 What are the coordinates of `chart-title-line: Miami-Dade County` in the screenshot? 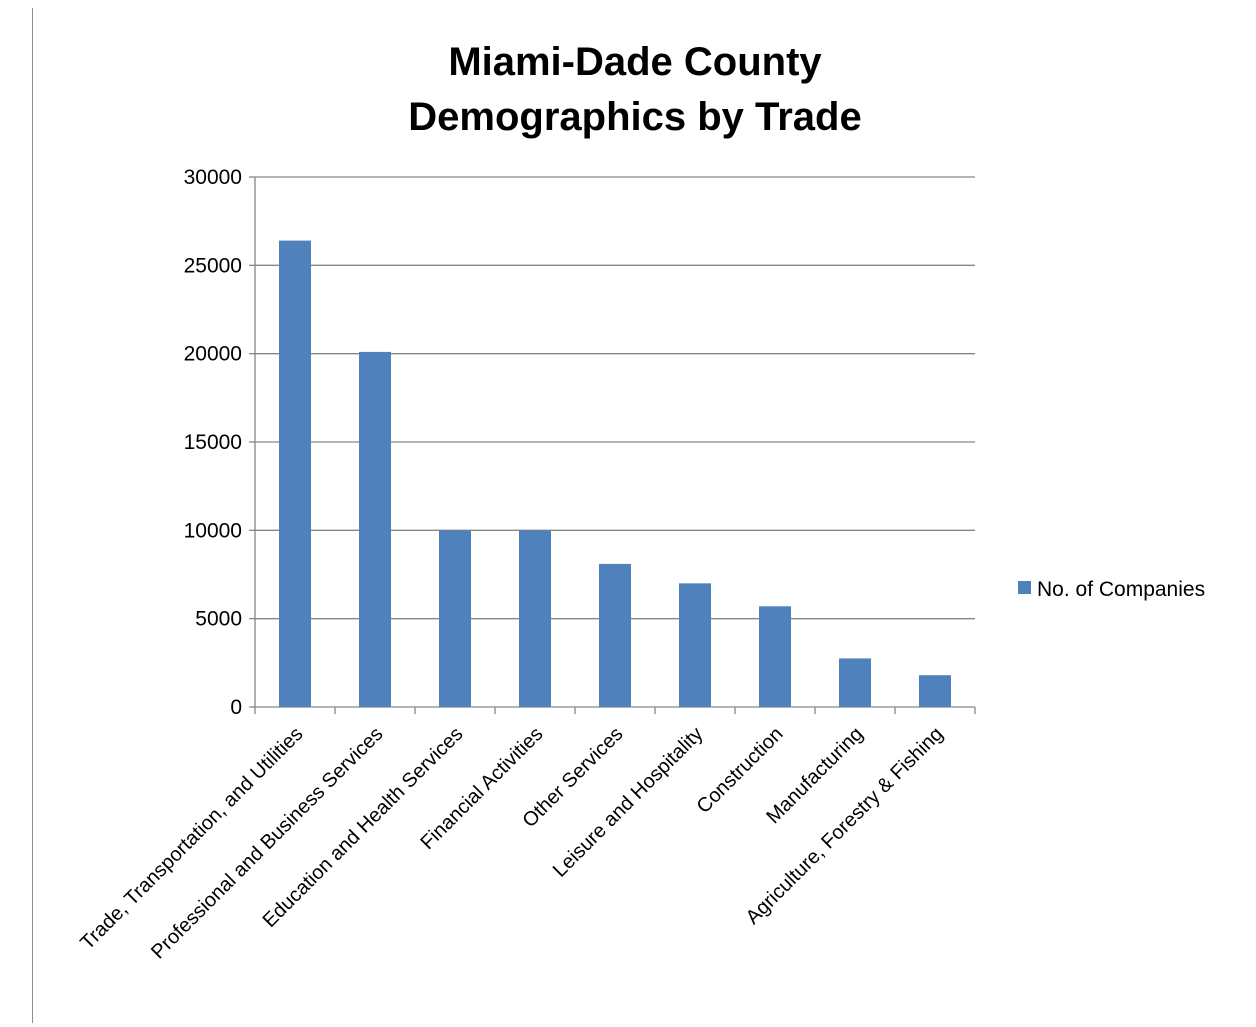 It's located at (635, 62).